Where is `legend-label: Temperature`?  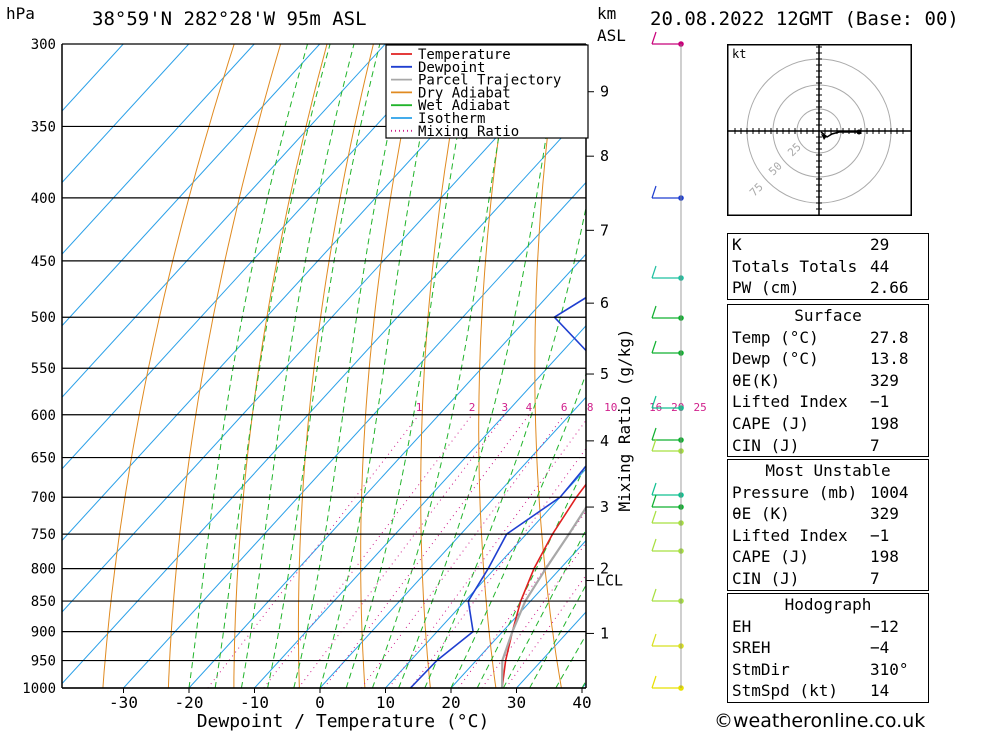 legend-label: Temperature is located at coordinates (464, 55).